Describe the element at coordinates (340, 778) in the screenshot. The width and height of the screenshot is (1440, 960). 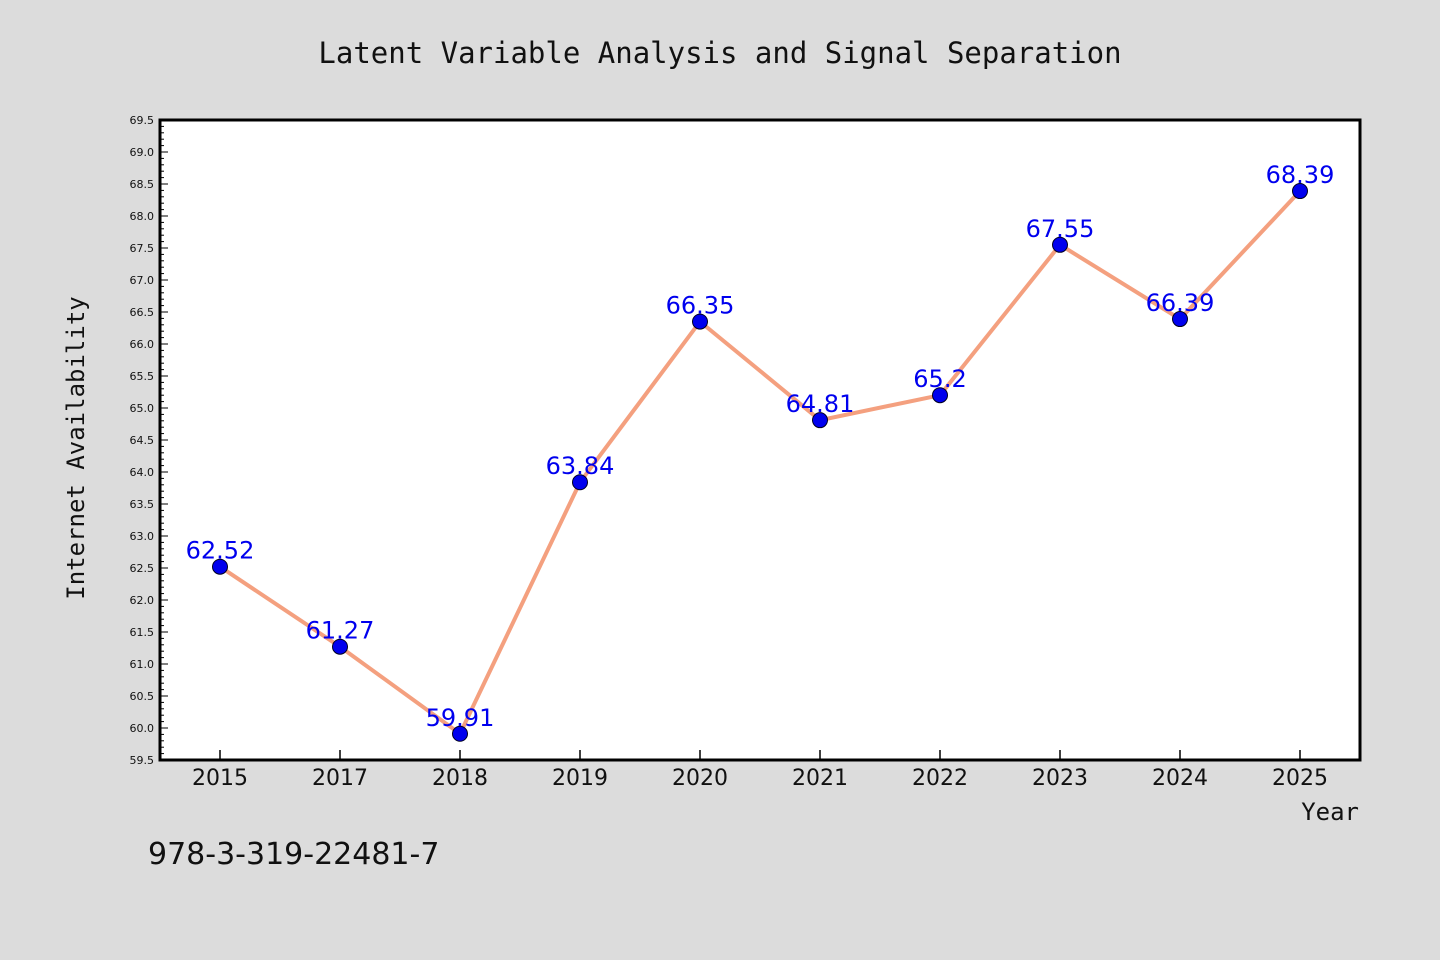
I see `x-tick-label: 2017` at that location.